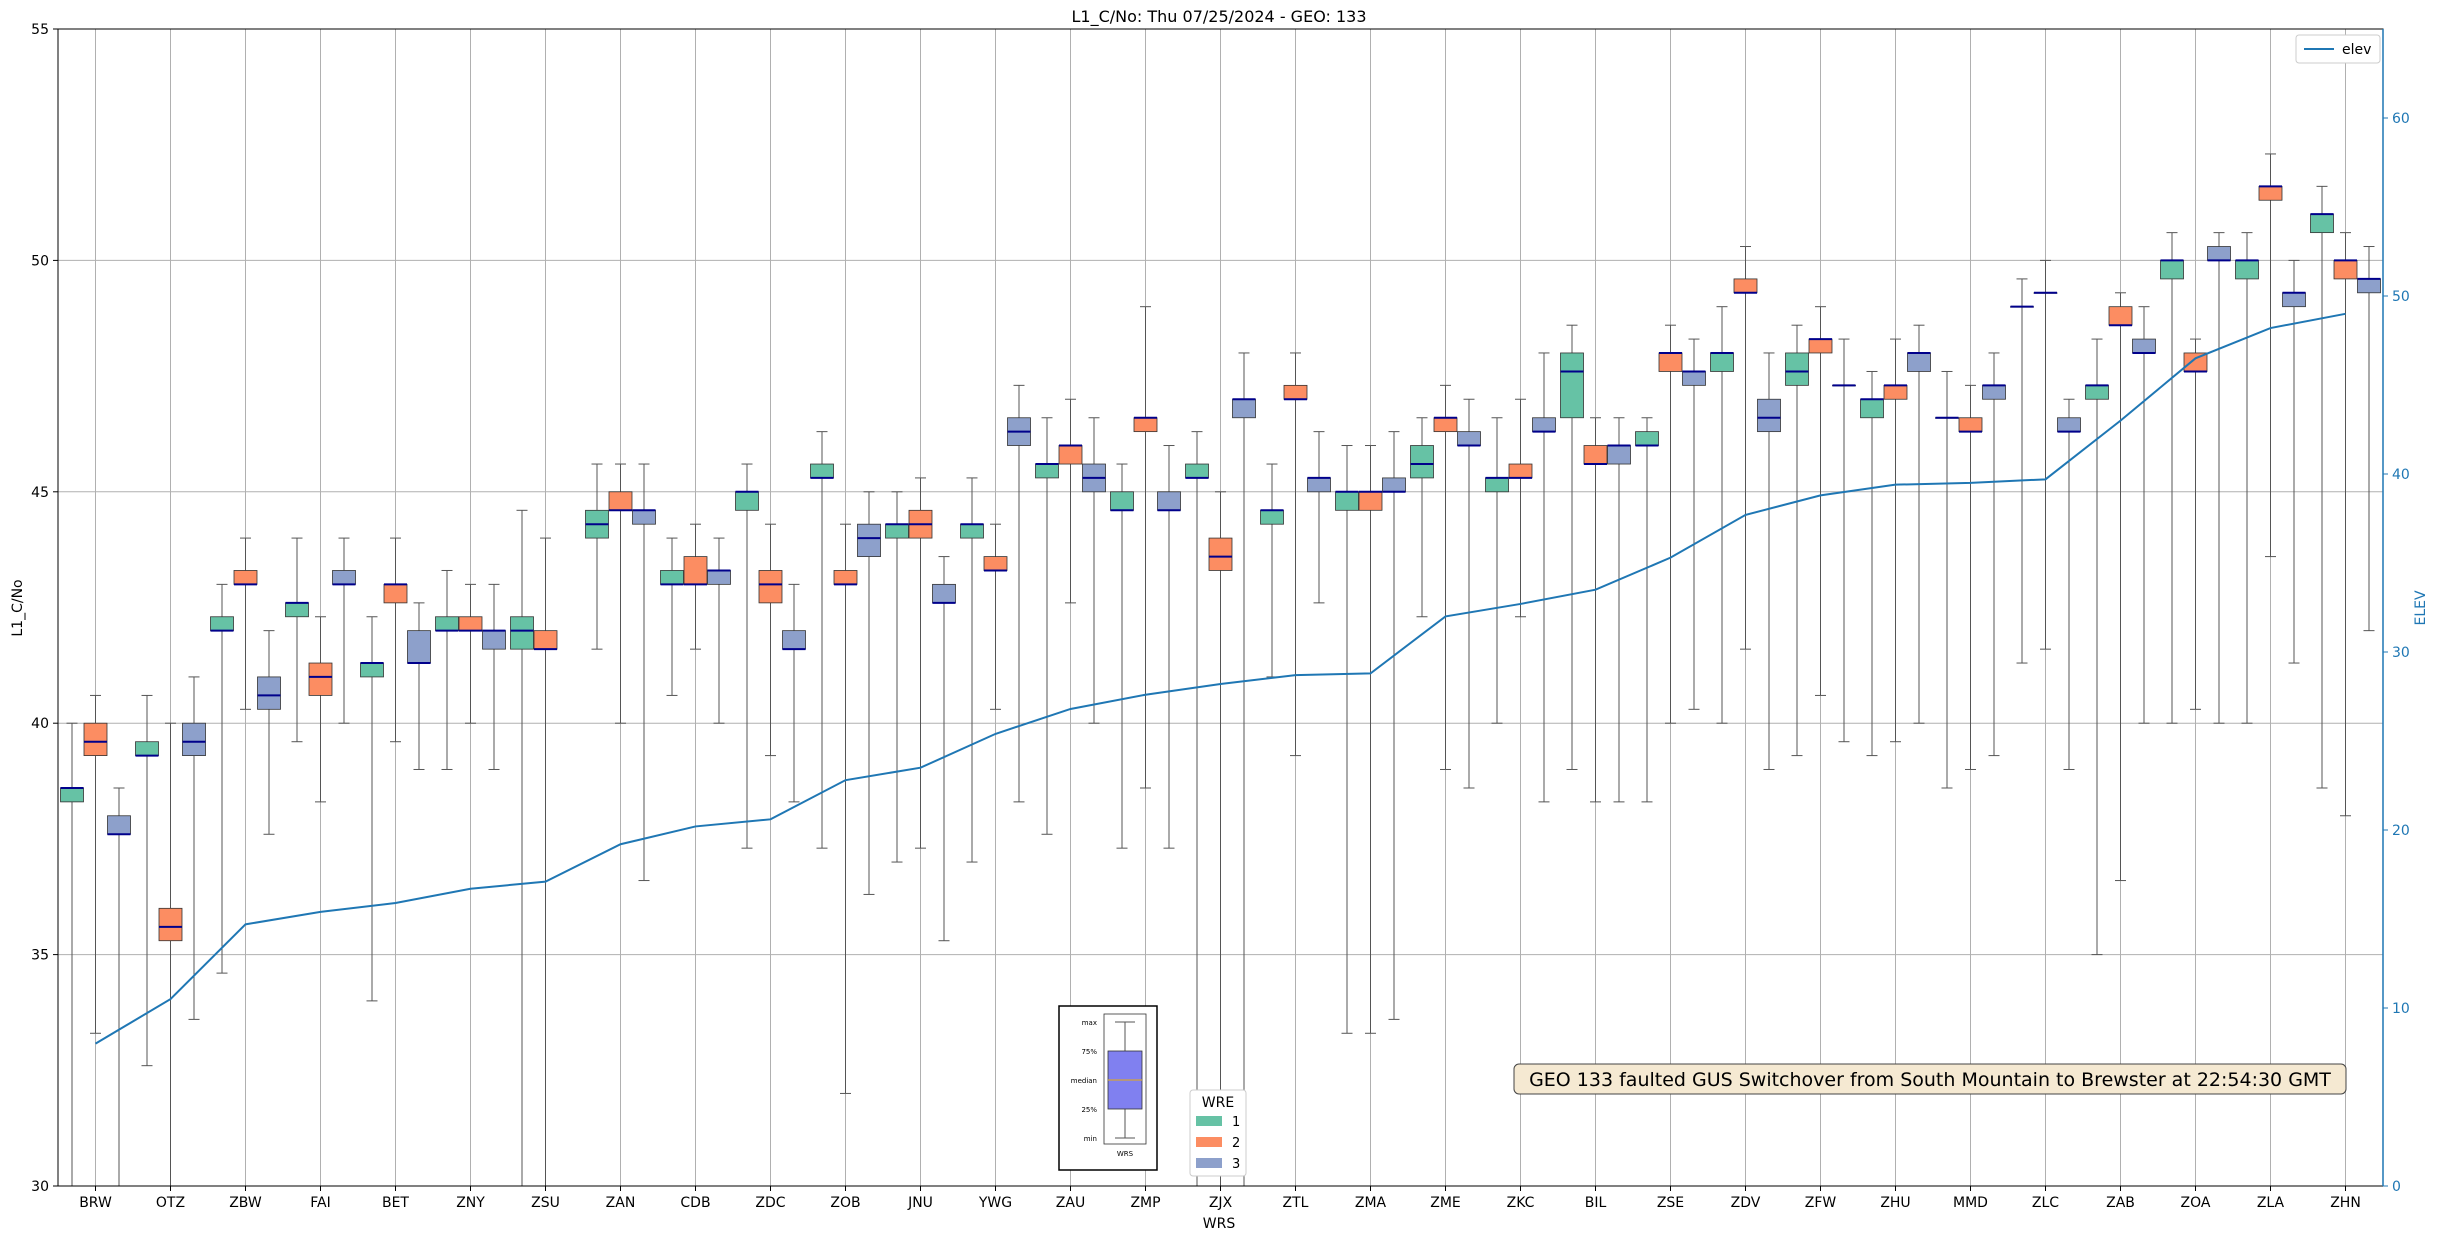 Image resolution: width=2439 pixels, height=1238 pixels. I want to click on box-ZHN-wre3, so click(2369, 286).